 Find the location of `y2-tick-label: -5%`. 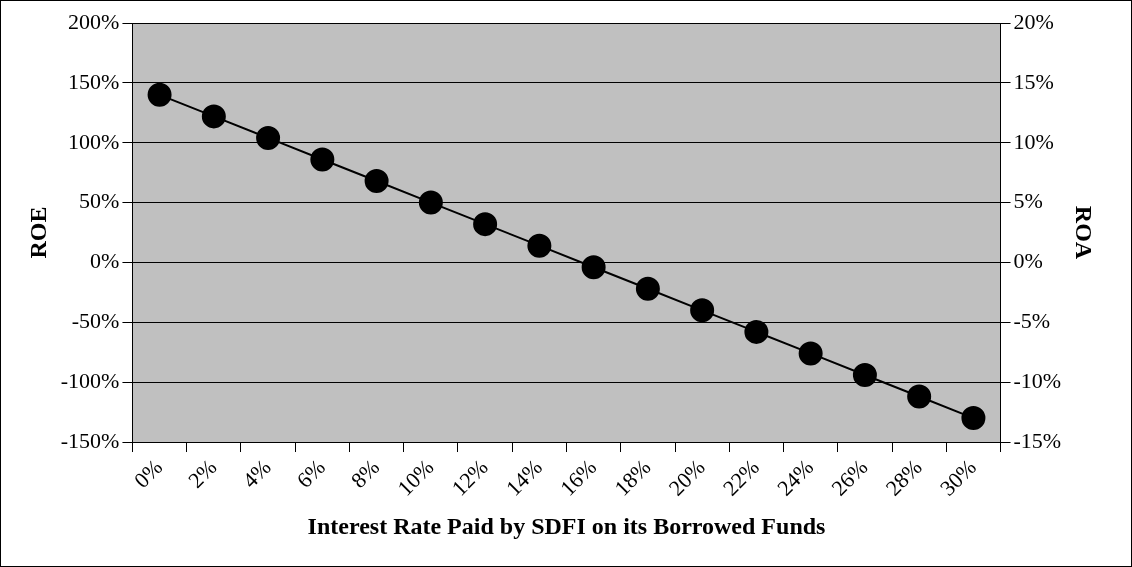

y2-tick-label: -5% is located at coordinates (1032, 321).